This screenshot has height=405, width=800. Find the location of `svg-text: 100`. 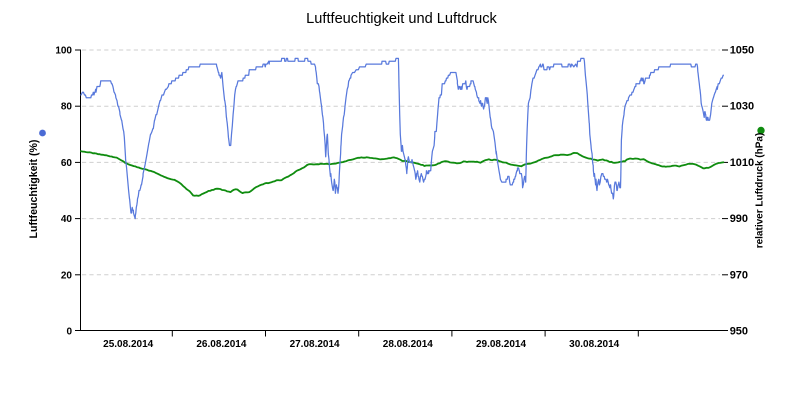

svg-text: 100 is located at coordinates (63, 51).